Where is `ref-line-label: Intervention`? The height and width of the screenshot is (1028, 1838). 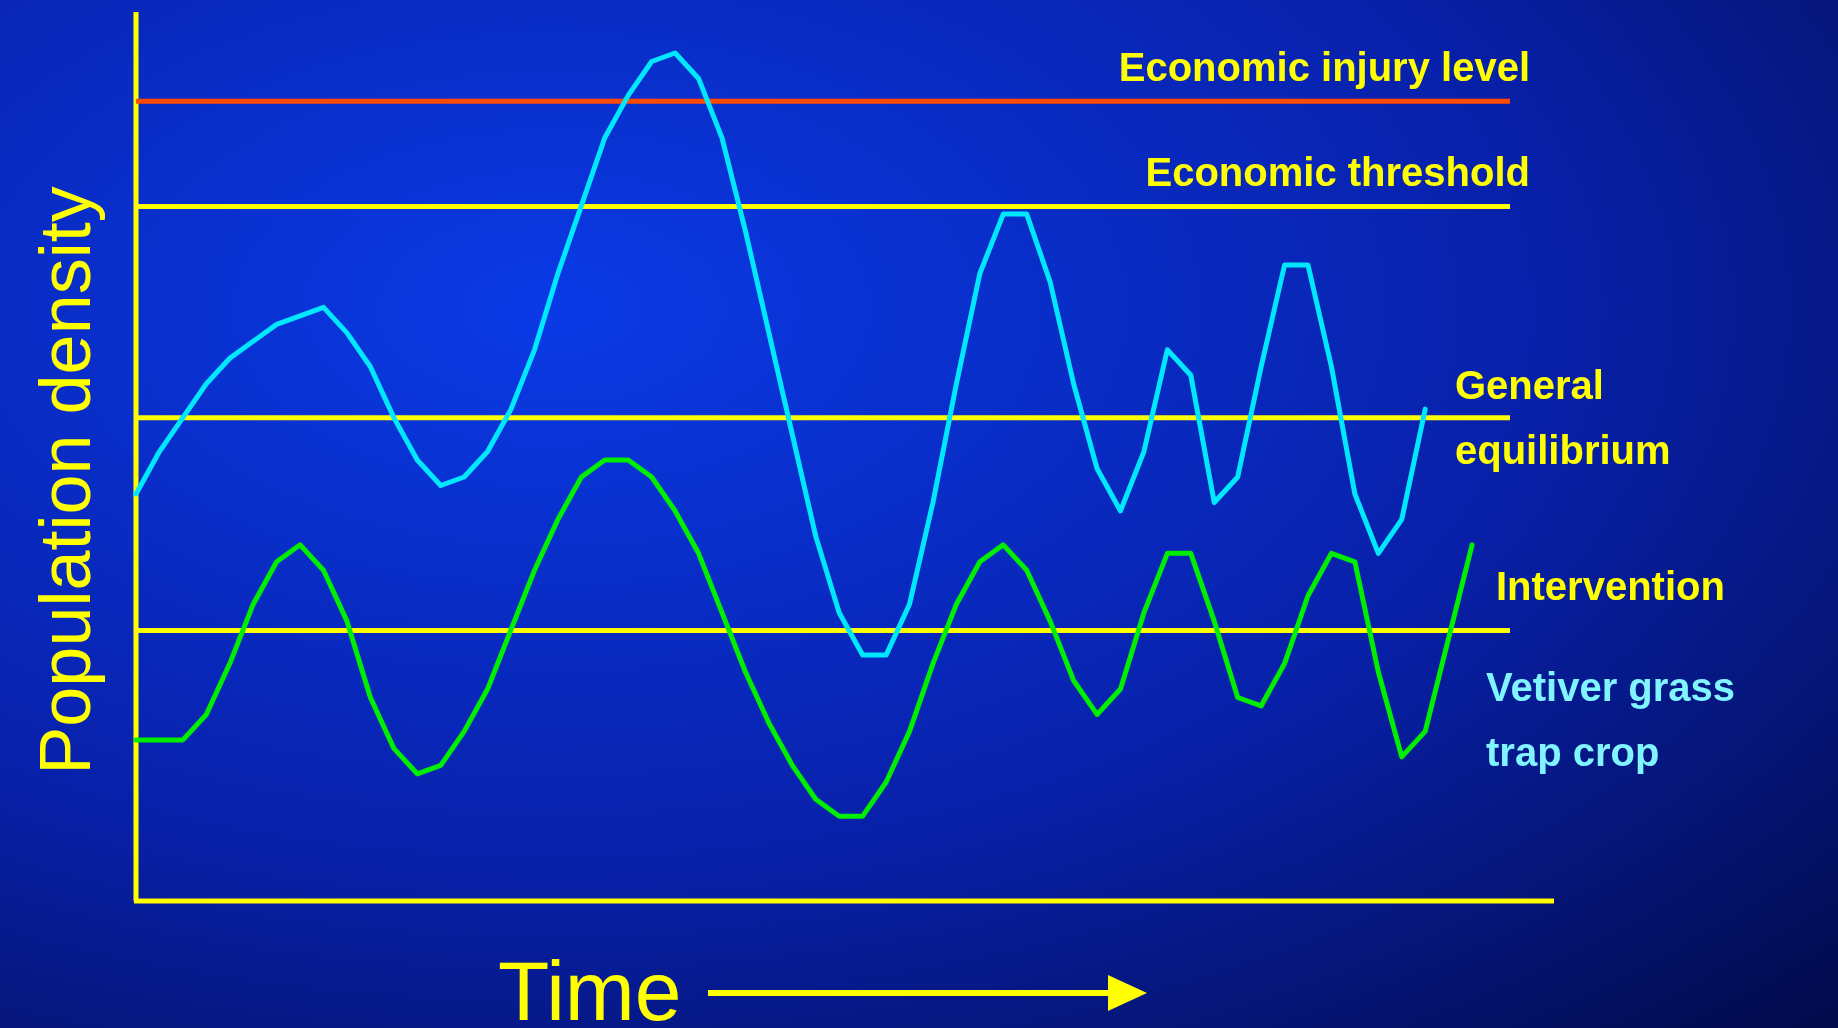 ref-line-label: Intervention is located at coordinates (1610, 586).